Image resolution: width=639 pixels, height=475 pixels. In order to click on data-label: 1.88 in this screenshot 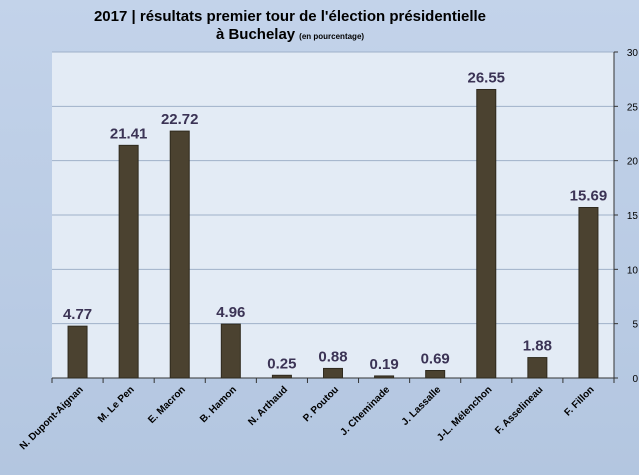, I will do `click(537, 346)`.